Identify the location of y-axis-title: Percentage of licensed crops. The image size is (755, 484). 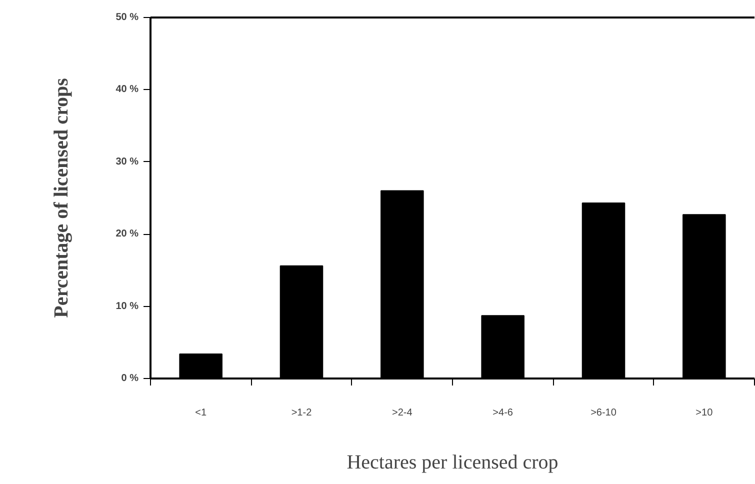
(61, 198).